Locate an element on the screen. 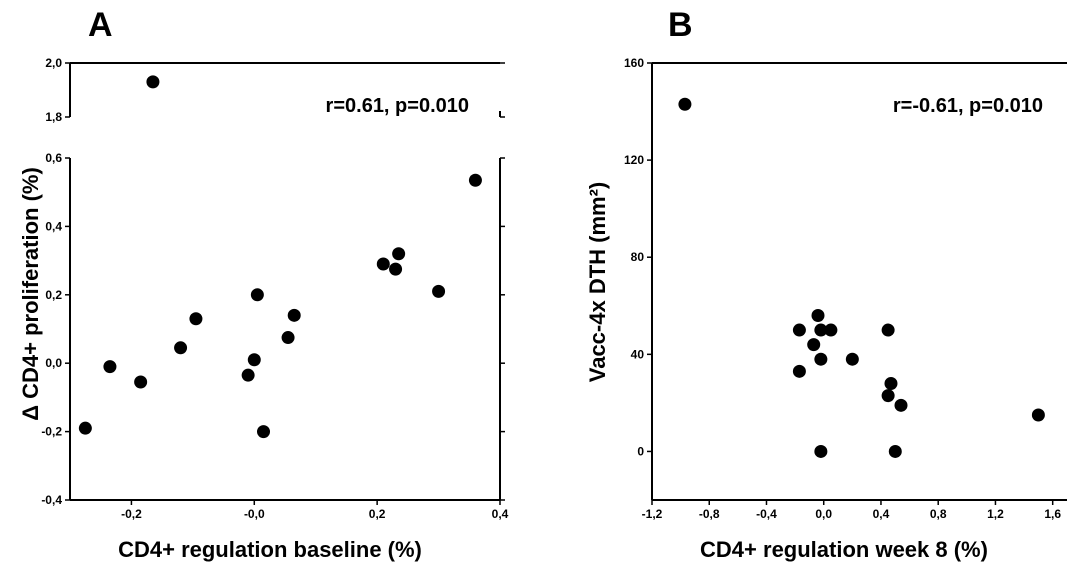  x-axis-label-a: CD4+ regulation baseline (%) is located at coordinates (270, 549).